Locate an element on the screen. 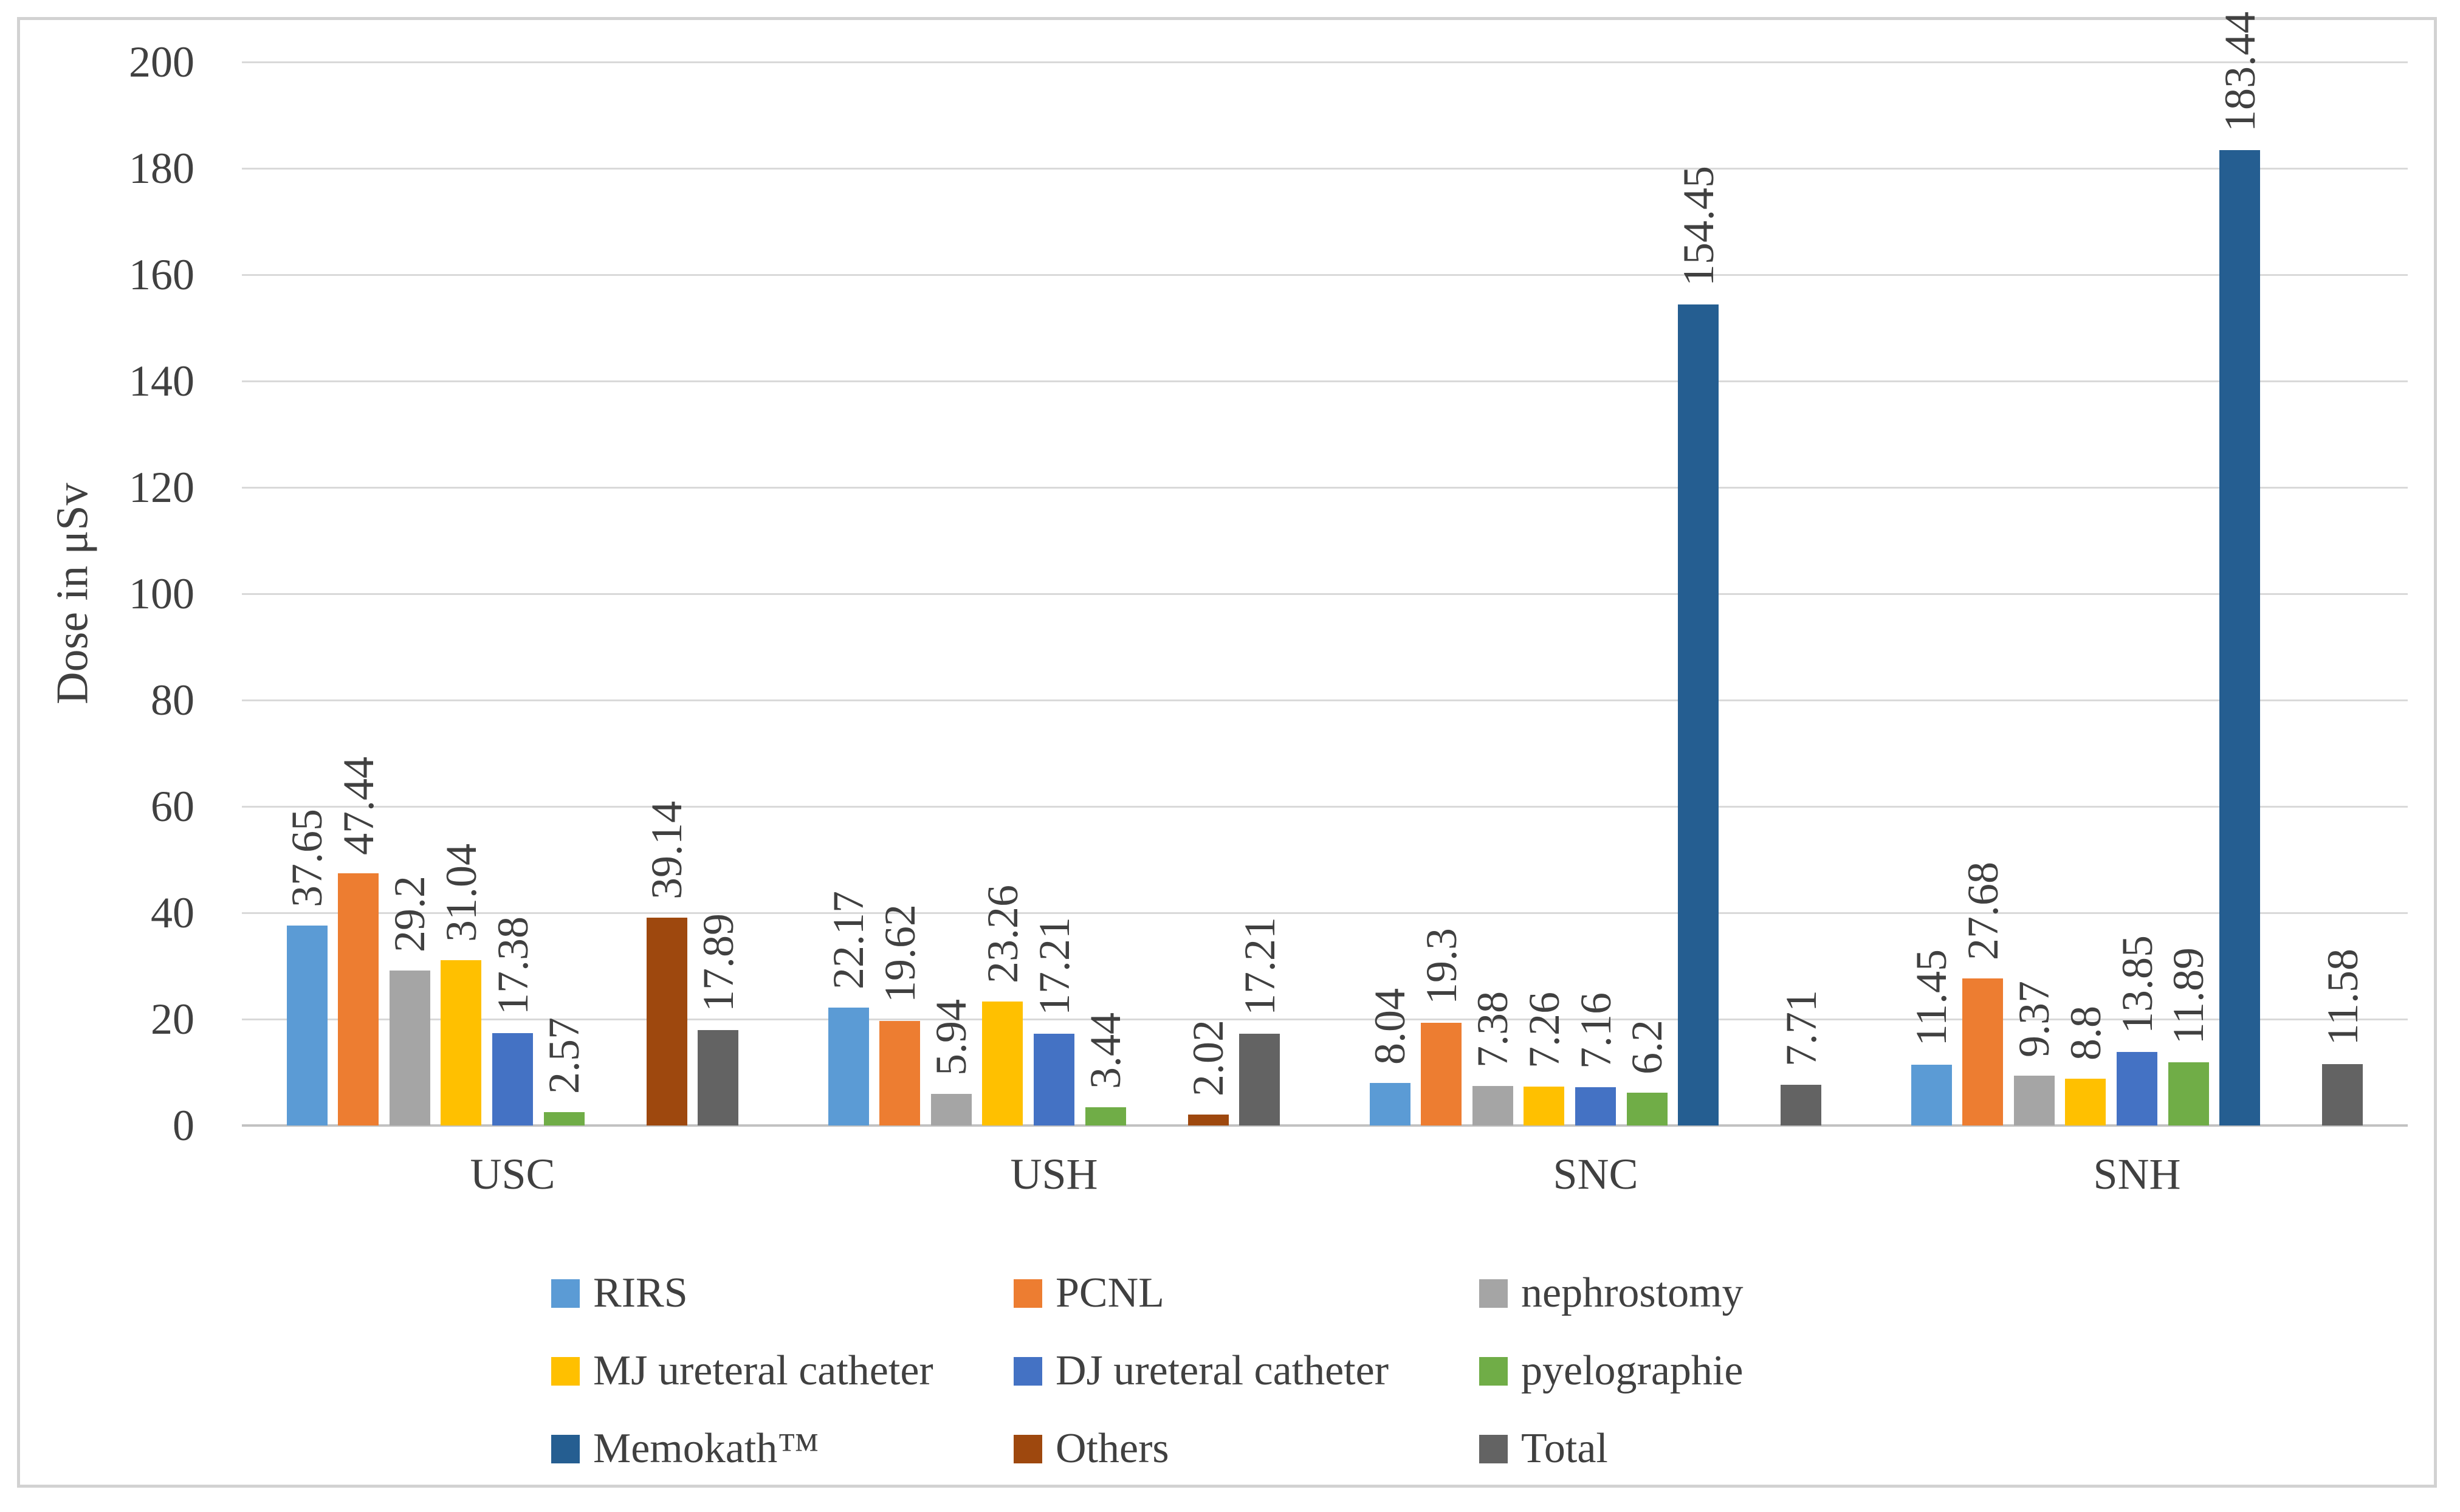 The image size is (2460, 1512). bar-value-label: 6.2 is located at coordinates (1648, 1047).